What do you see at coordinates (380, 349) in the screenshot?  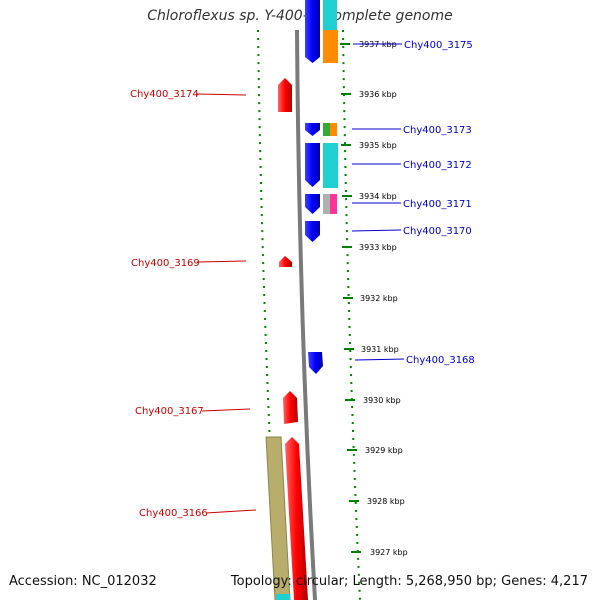 I see `tick-label: 3931 kbp` at bounding box center [380, 349].